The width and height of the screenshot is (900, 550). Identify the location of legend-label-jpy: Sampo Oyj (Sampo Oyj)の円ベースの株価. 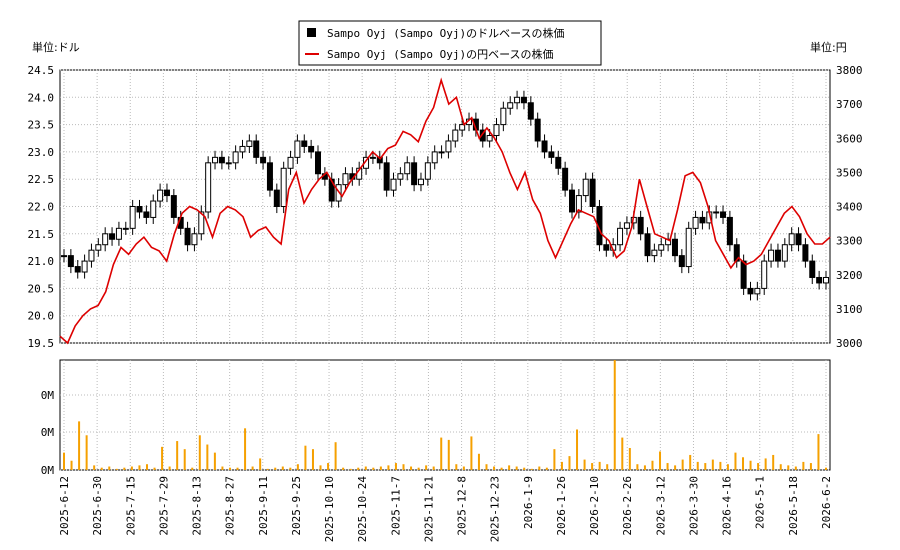
(440, 54).